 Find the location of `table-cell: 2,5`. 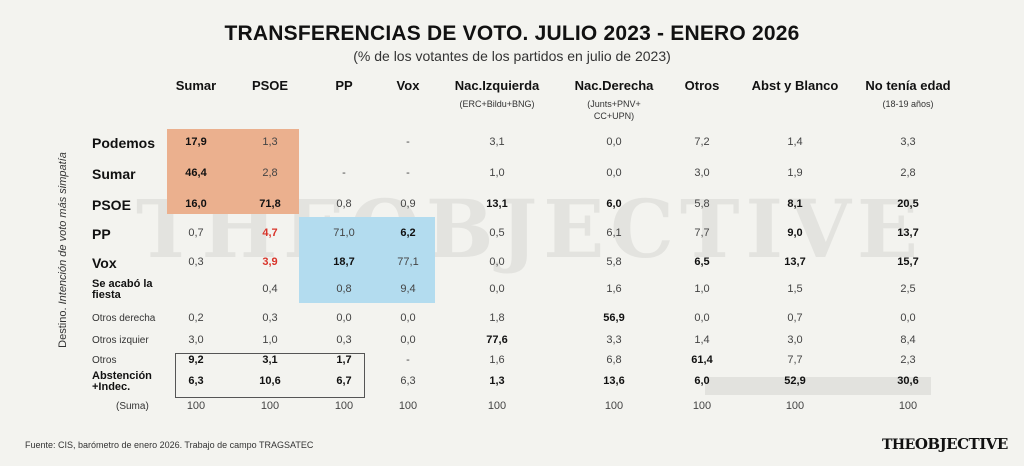

table-cell: 2,5 is located at coordinates (908, 289).